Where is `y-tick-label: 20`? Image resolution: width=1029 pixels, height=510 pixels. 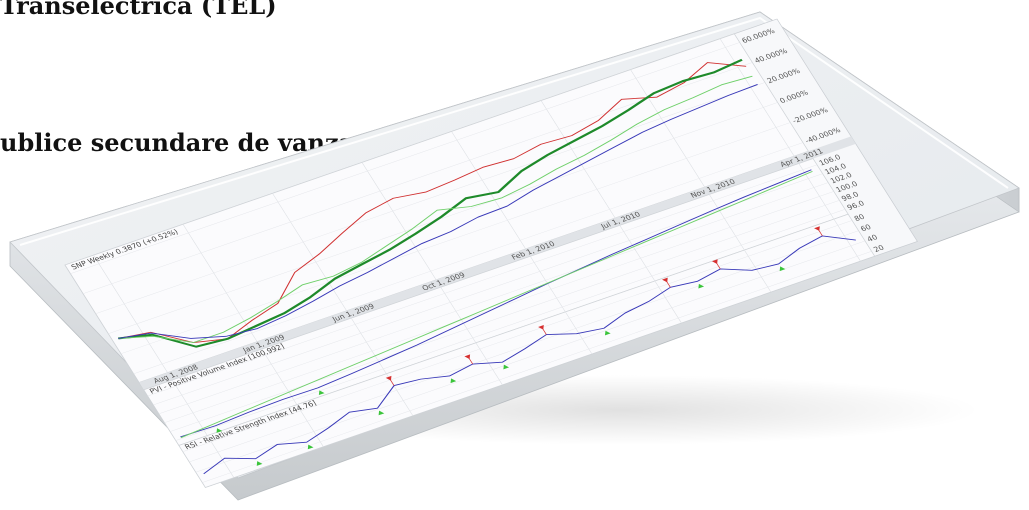 y-tick-label: 20 is located at coordinates (879, 248).